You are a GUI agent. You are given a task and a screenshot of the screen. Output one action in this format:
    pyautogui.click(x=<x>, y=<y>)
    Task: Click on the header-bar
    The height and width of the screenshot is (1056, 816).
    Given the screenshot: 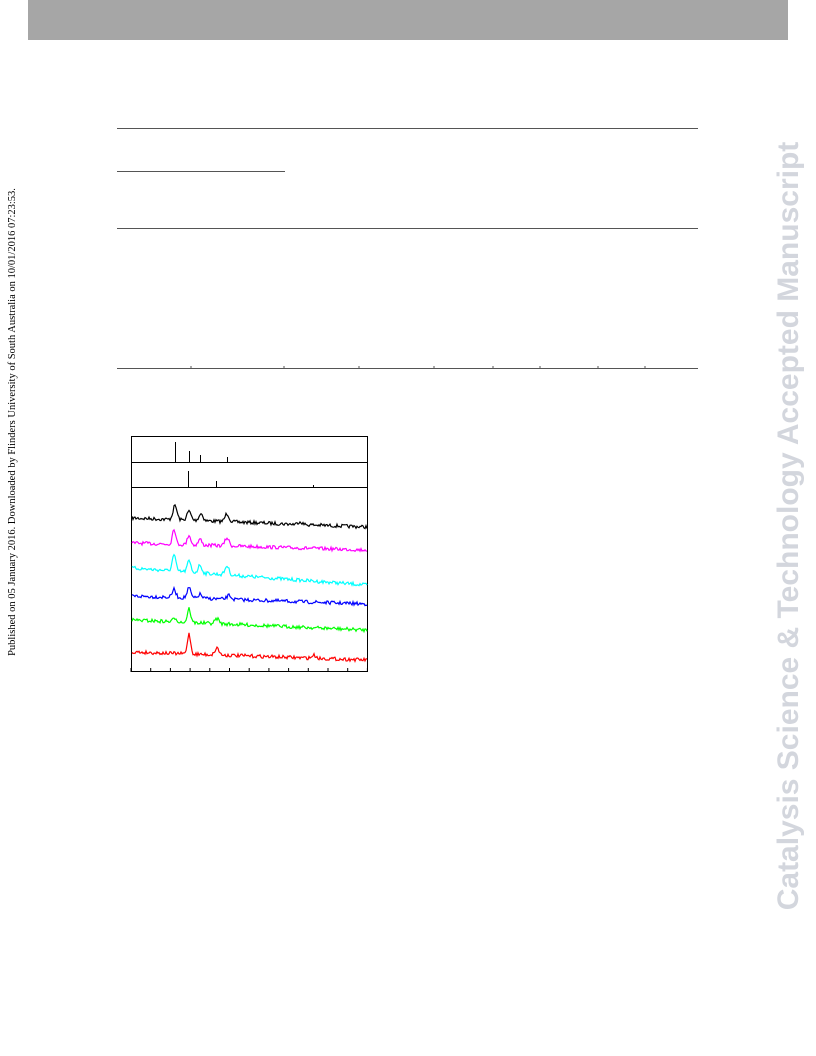 What is the action you would take?
    pyautogui.click(x=408, y=20)
    